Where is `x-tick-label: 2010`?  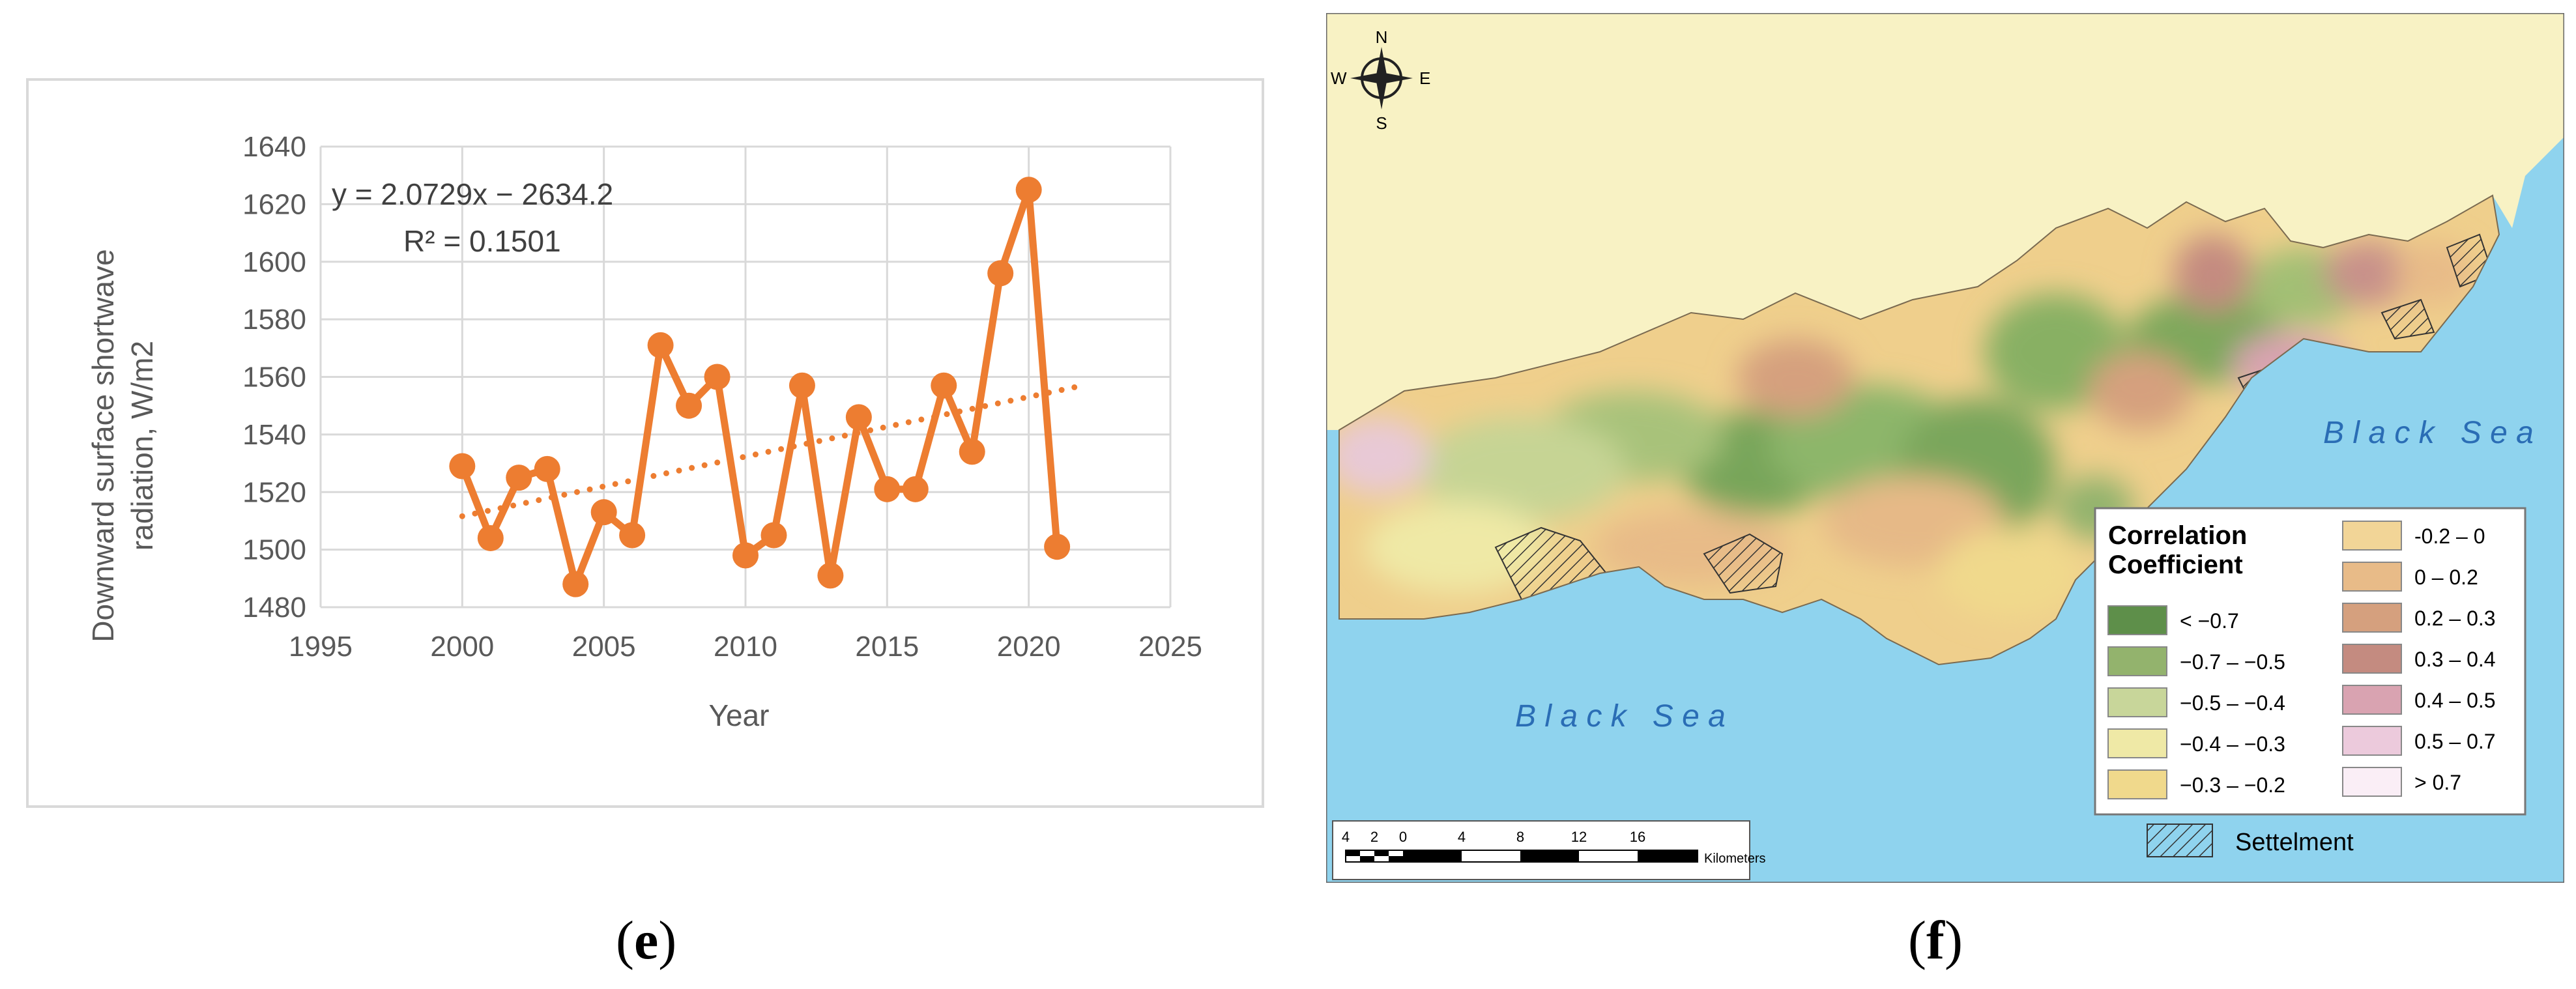 x-tick-label: 2010 is located at coordinates (745, 647).